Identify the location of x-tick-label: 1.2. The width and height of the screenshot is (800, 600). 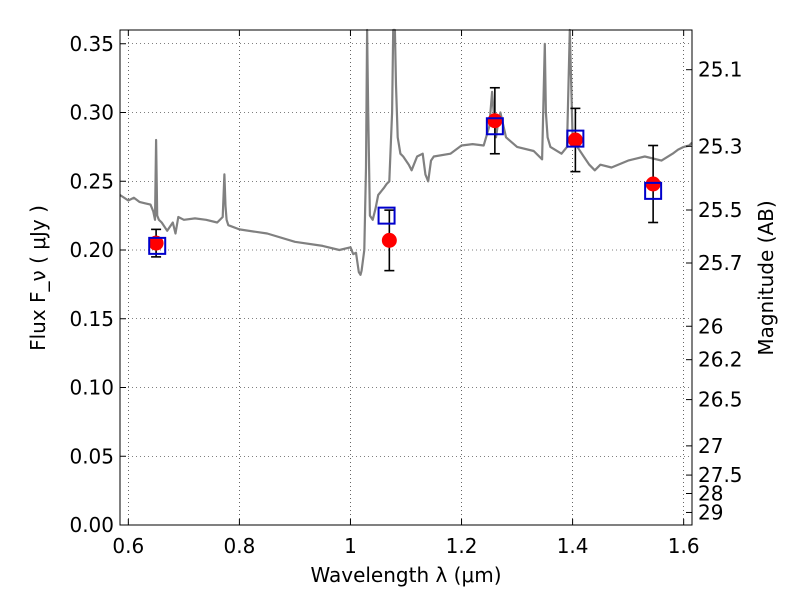
(462, 546).